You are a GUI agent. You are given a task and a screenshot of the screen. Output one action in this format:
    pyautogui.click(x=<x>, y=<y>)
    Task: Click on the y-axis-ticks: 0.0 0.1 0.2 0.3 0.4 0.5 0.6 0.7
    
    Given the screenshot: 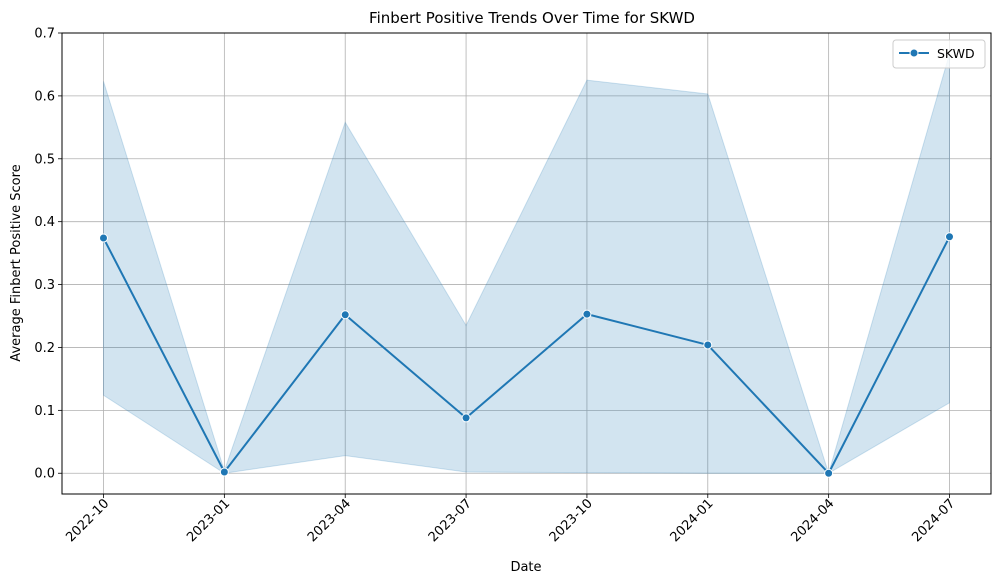 What is the action you would take?
    pyautogui.click(x=48, y=254)
    